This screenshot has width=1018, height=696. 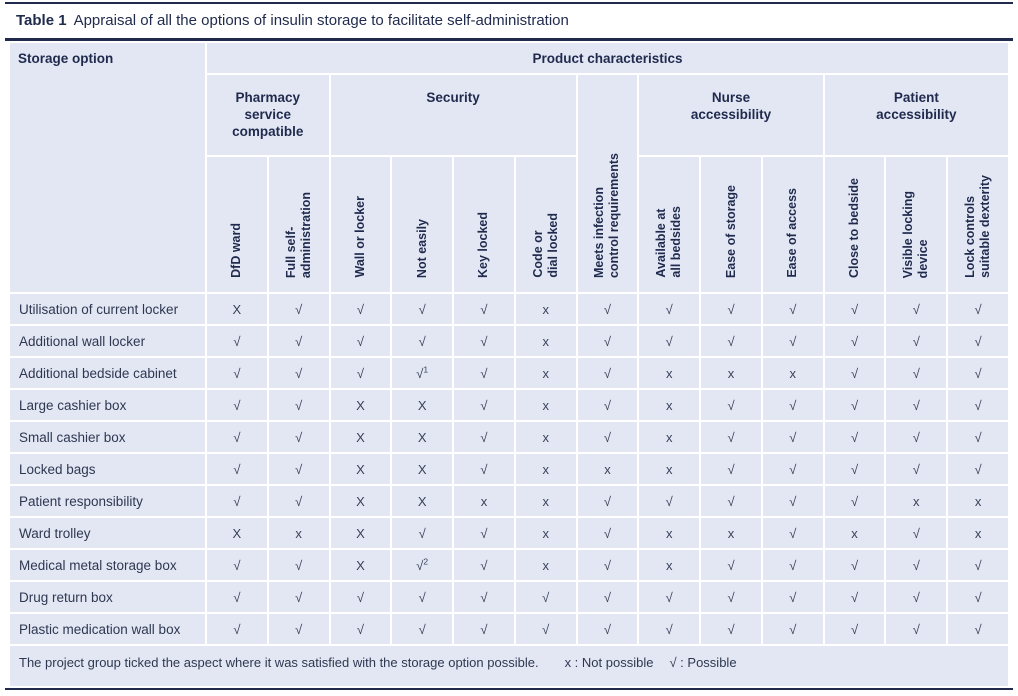 I want to click on column-header-lock-controls-suitable-dexterity: Lock controls suitable dexterity, so click(x=978, y=224).